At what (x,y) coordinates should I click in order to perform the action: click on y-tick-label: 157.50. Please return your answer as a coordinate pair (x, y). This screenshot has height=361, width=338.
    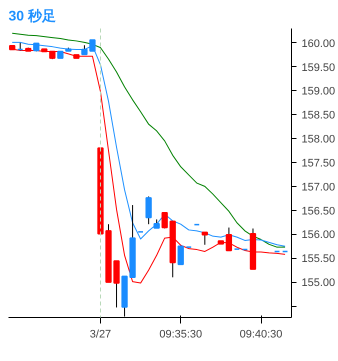
    Looking at the image, I should click on (319, 163).